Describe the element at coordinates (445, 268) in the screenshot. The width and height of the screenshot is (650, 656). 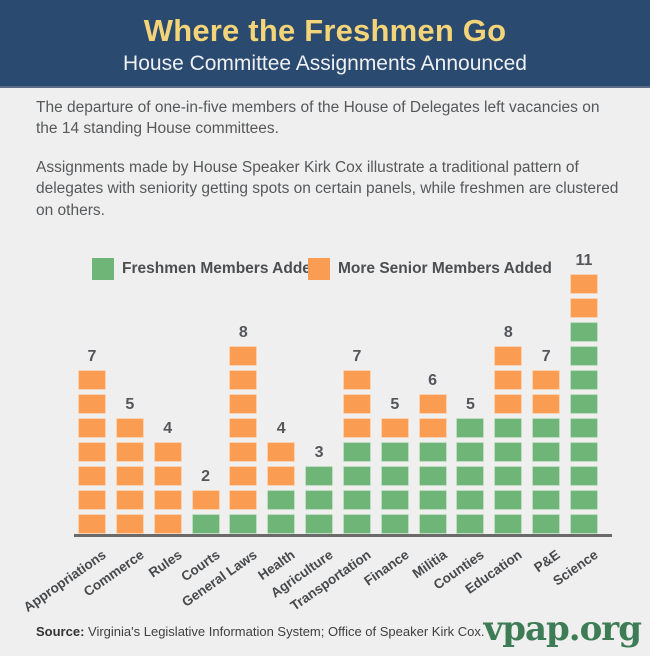
I see `legend-label-senior: More Senior Members Added` at that location.